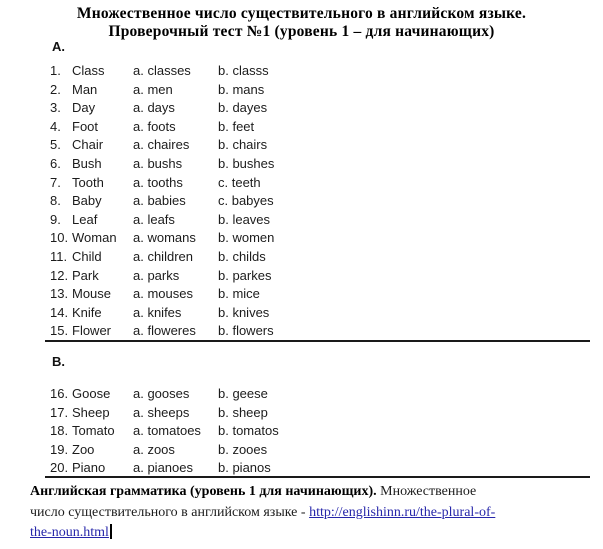  I want to click on option-b: b. chairs, so click(243, 145).